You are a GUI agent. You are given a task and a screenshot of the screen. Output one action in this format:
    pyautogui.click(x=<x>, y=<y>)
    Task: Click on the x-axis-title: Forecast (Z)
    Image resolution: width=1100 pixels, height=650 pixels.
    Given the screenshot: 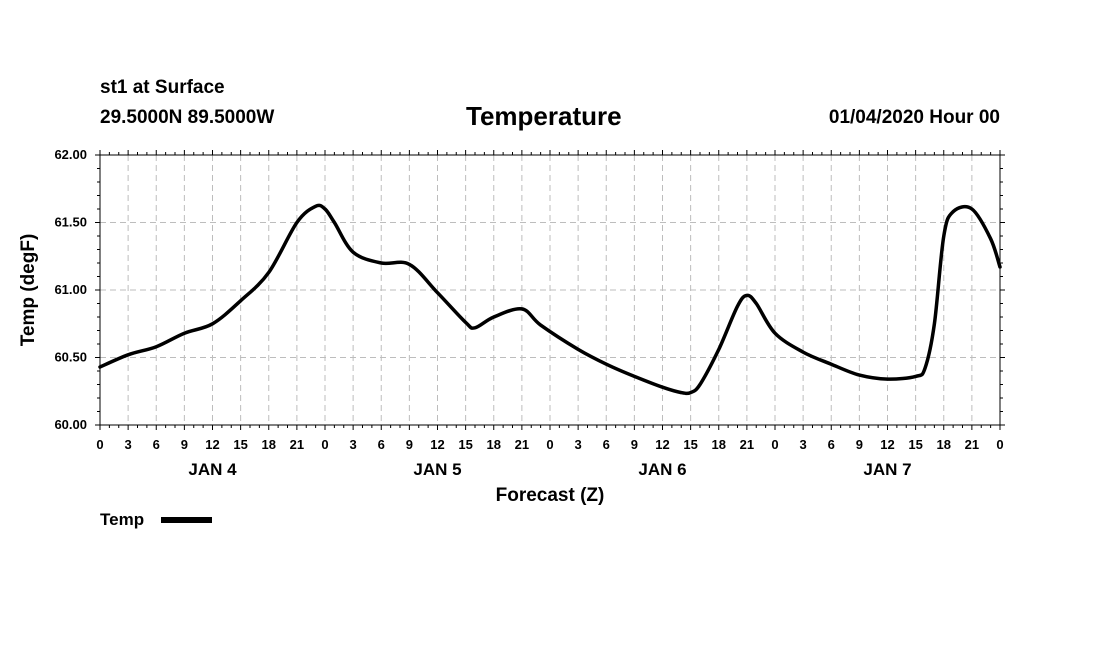 What is the action you would take?
    pyautogui.click(x=550, y=495)
    